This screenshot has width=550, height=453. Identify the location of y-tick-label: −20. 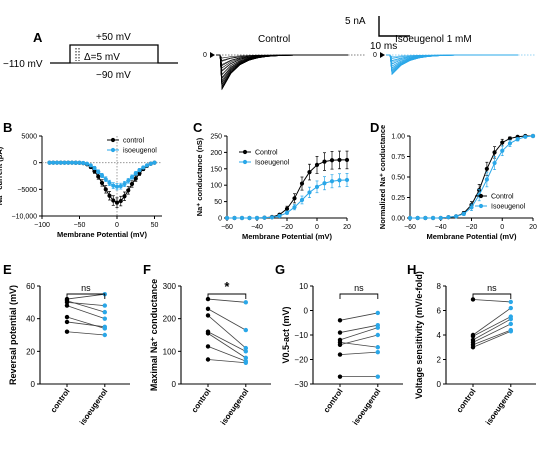
(301, 360).